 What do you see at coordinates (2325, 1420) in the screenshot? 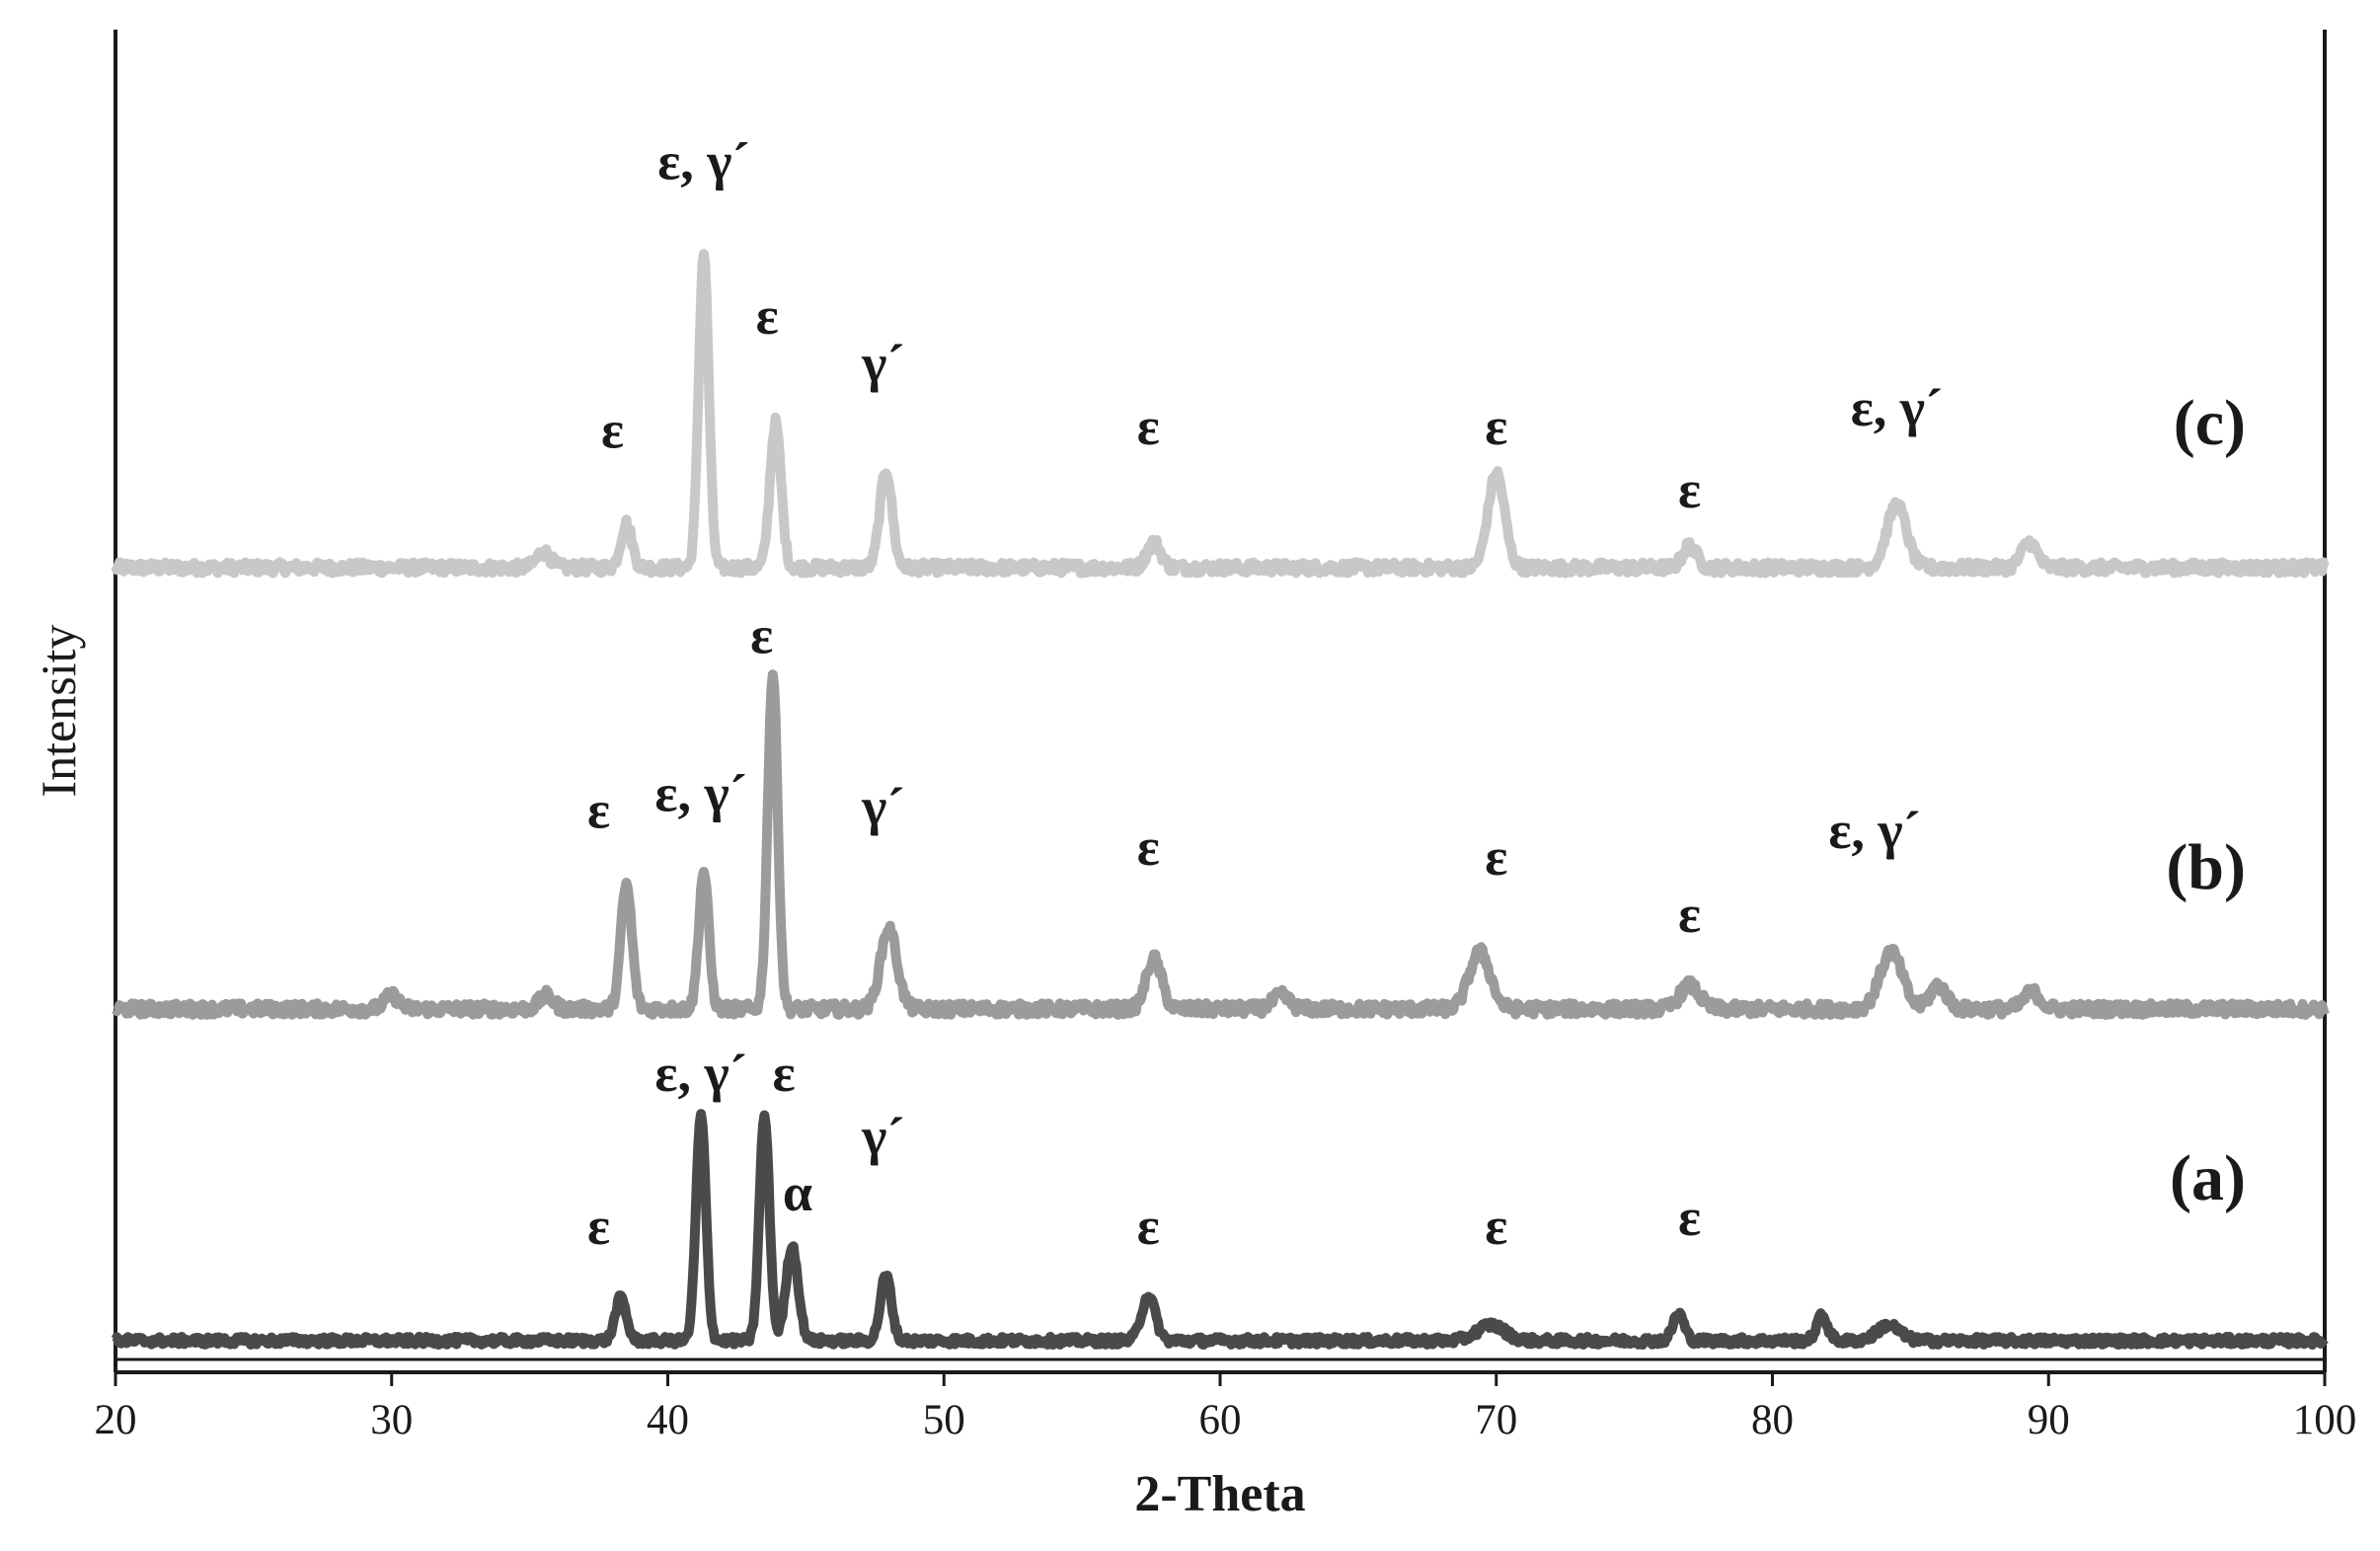
I see `x-tick-label: 100` at bounding box center [2325, 1420].